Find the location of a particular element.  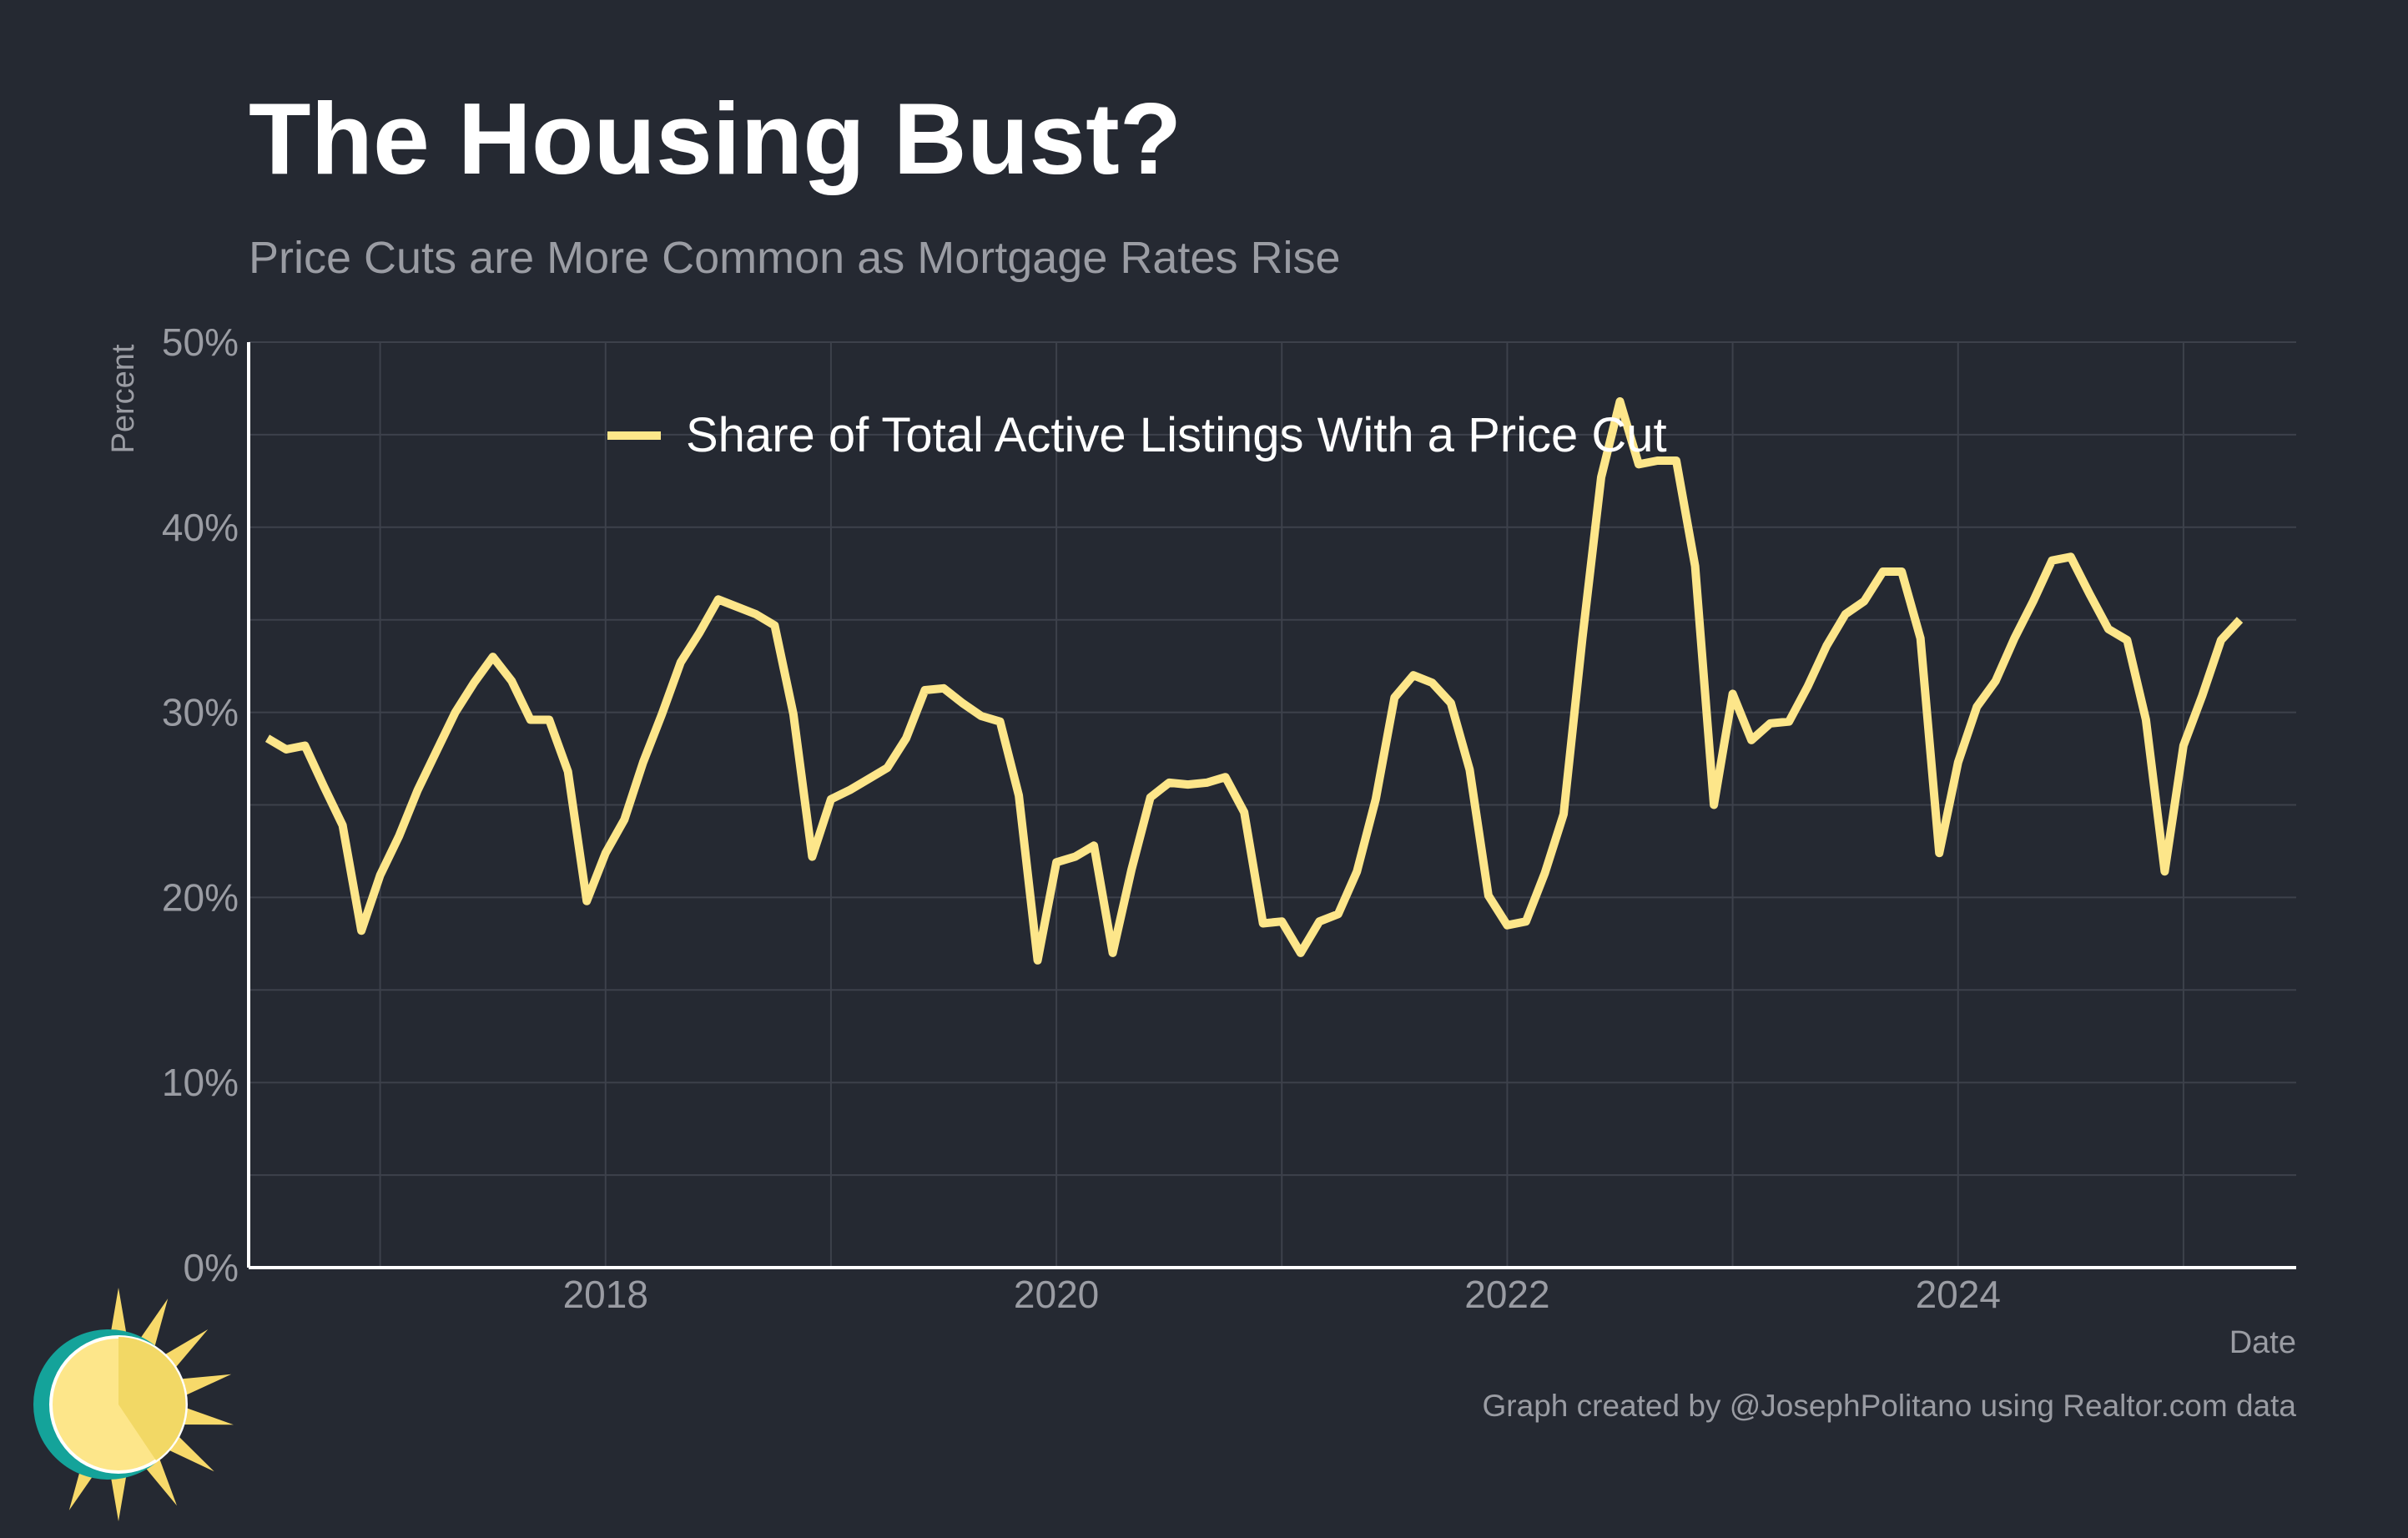

x-axis-label: Date is located at coordinates (2262, 1342).